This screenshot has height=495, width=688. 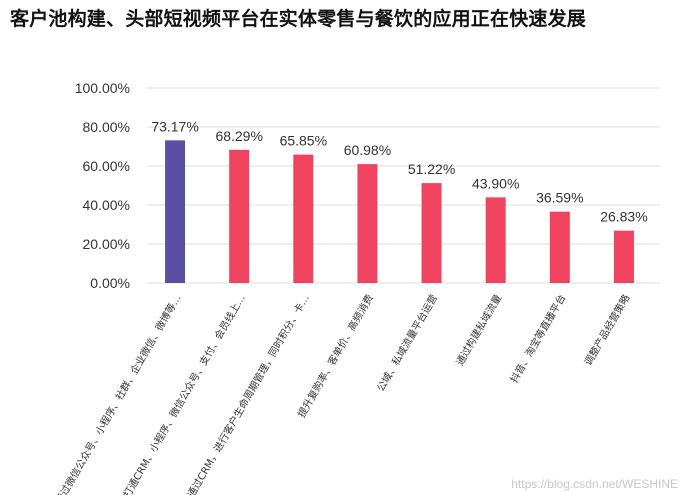 I want to click on y-tick-label: 60.00%, so click(x=106, y=166).